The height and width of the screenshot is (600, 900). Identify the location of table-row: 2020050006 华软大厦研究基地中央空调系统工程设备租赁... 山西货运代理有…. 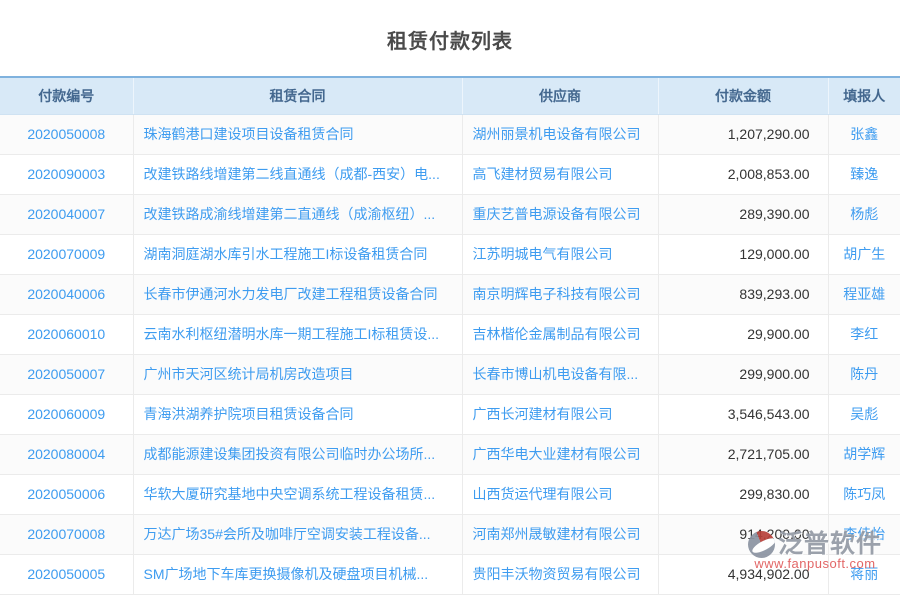
(450, 494).